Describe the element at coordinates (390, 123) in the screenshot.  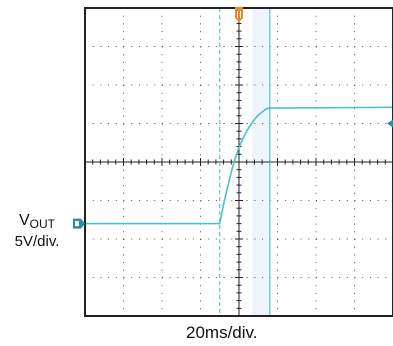
I see `trigger-level-marker` at that location.